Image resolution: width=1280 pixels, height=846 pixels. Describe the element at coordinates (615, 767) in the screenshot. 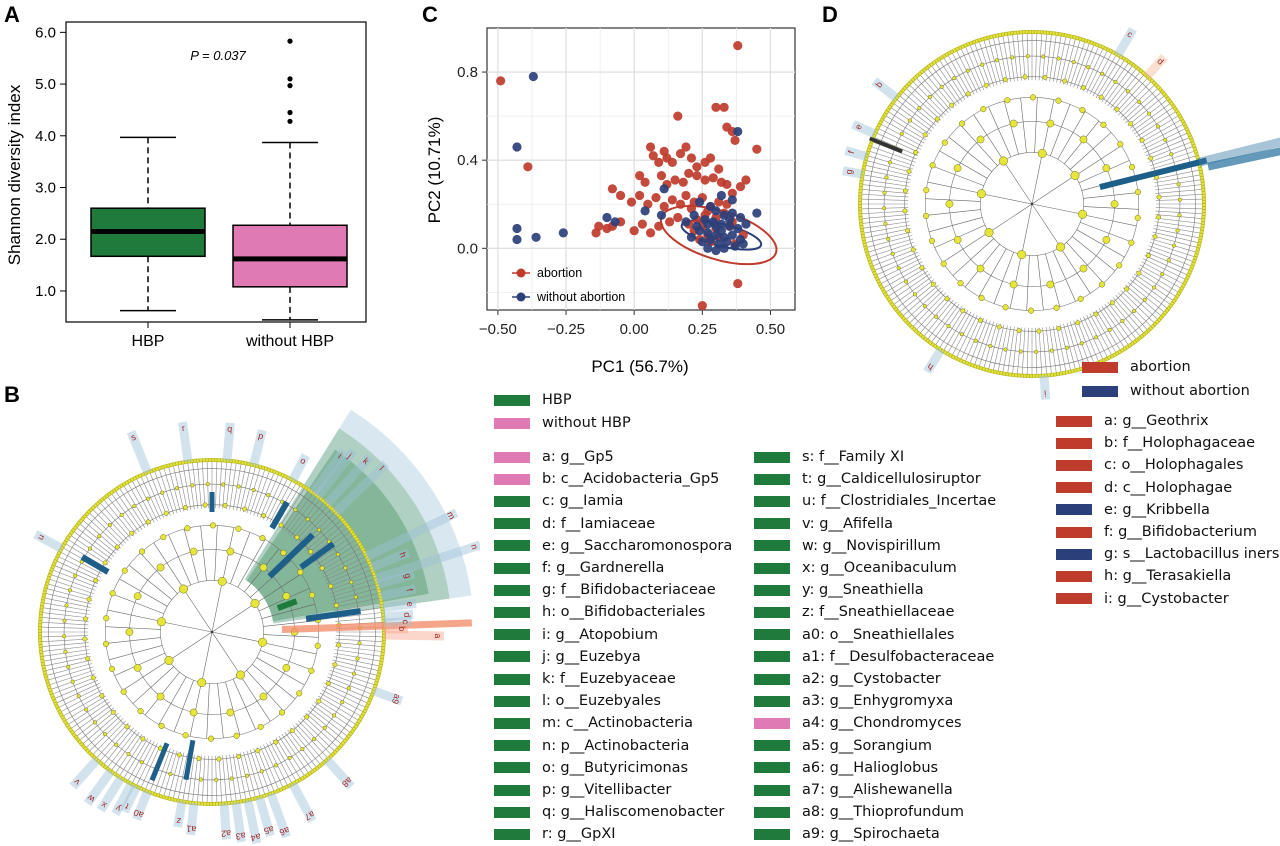

I see `legend-b-taxon-label: o: g__Butyricimonas` at that location.